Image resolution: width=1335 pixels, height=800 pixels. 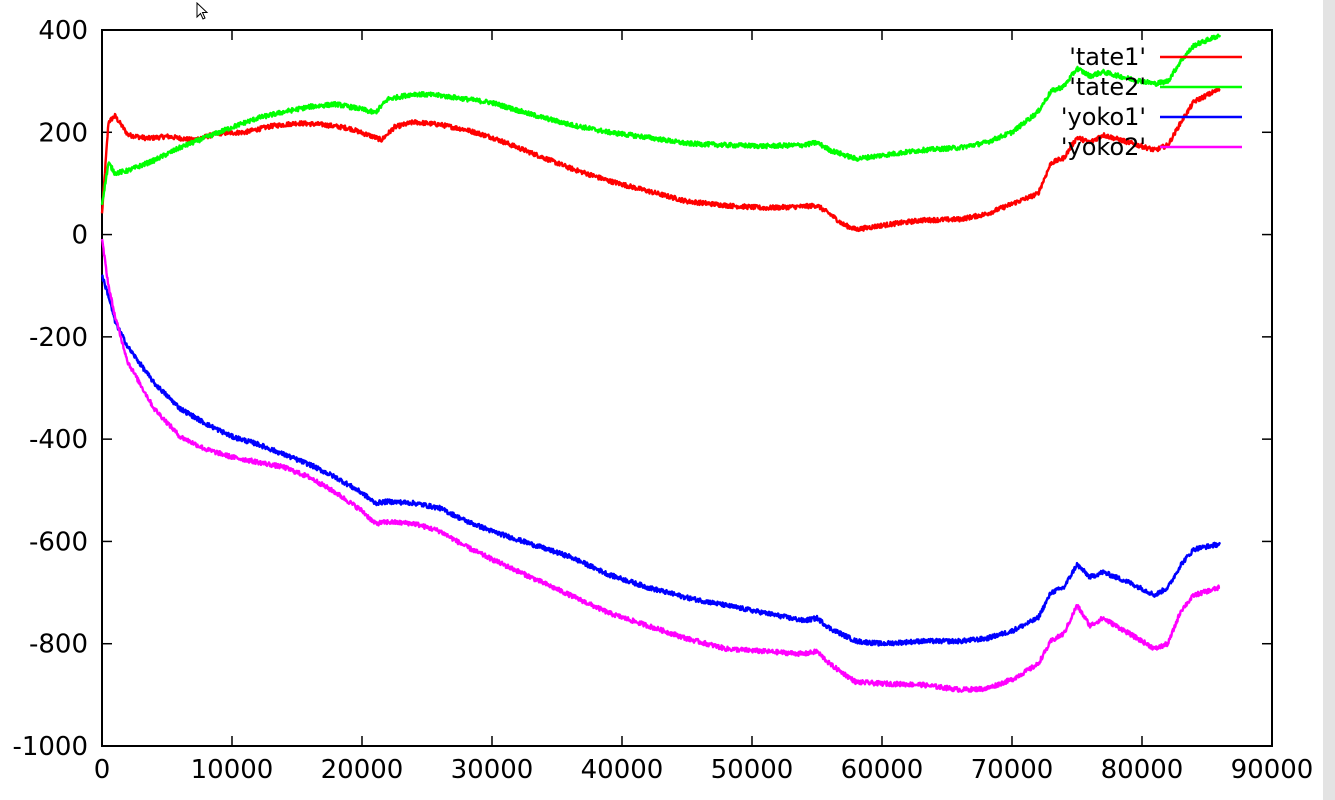 What do you see at coordinates (1012, 770) in the screenshot?
I see `x-tick-label: 70000` at bounding box center [1012, 770].